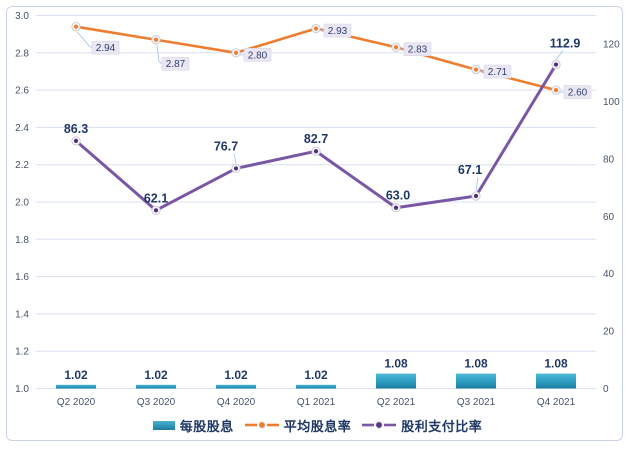 Image resolution: width=635 pixels, height=452 pixels. I want to click on payout-value-label: 76.7, so click(226, 146).